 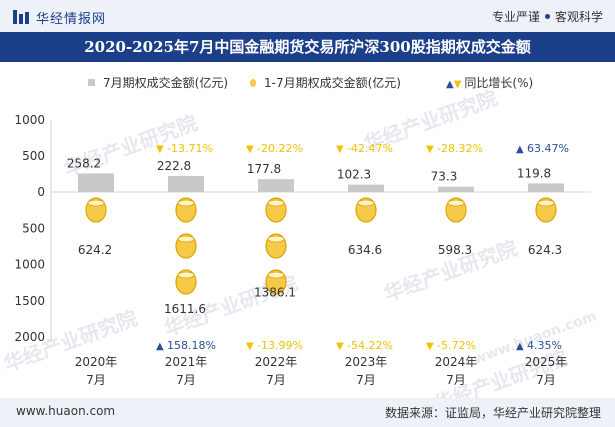 I want to click on cumulative-growth-label: -5.72%, so click(x=456, y=345).